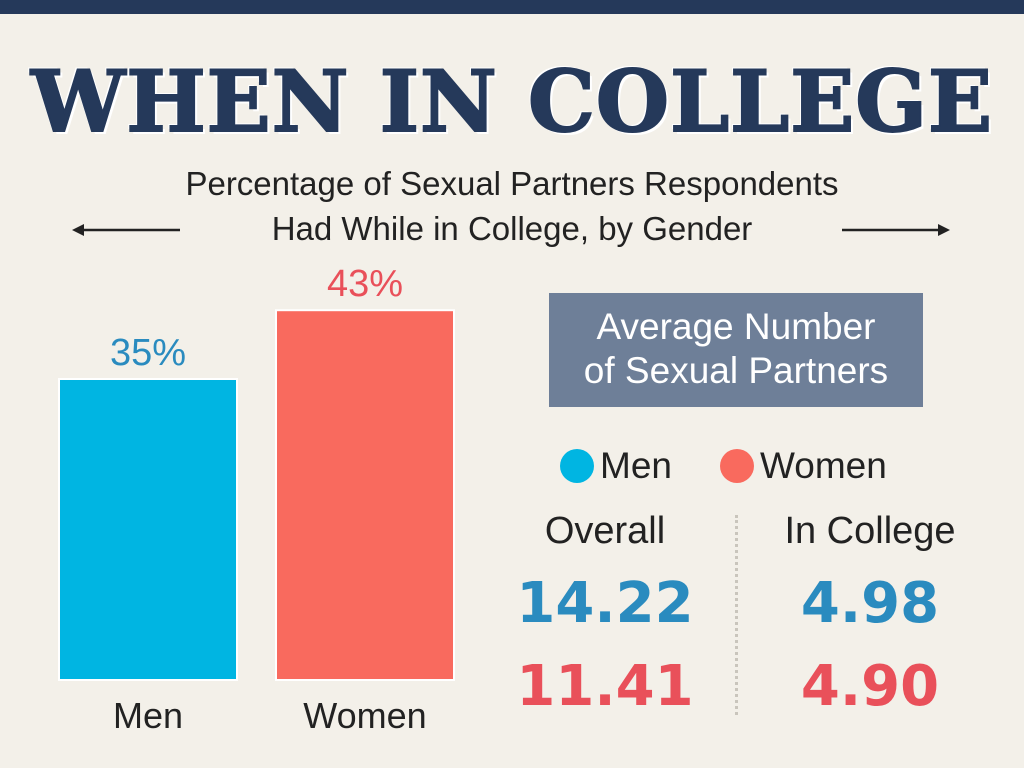 The image size is (1024, 768). I want to click on category-label-men: Men, so click(148, 715).